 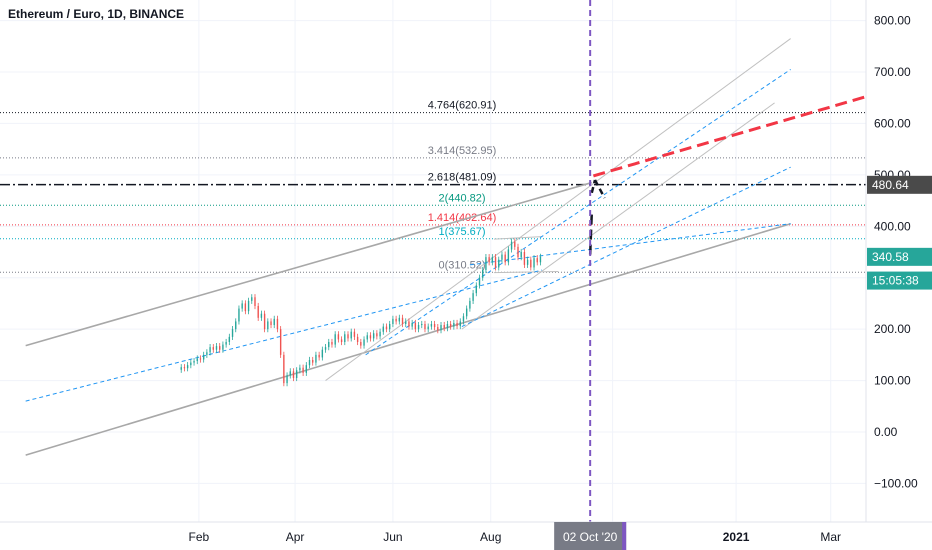 I want to click on price-axis-tick-label: 400.00, so click(x=892, y=226).